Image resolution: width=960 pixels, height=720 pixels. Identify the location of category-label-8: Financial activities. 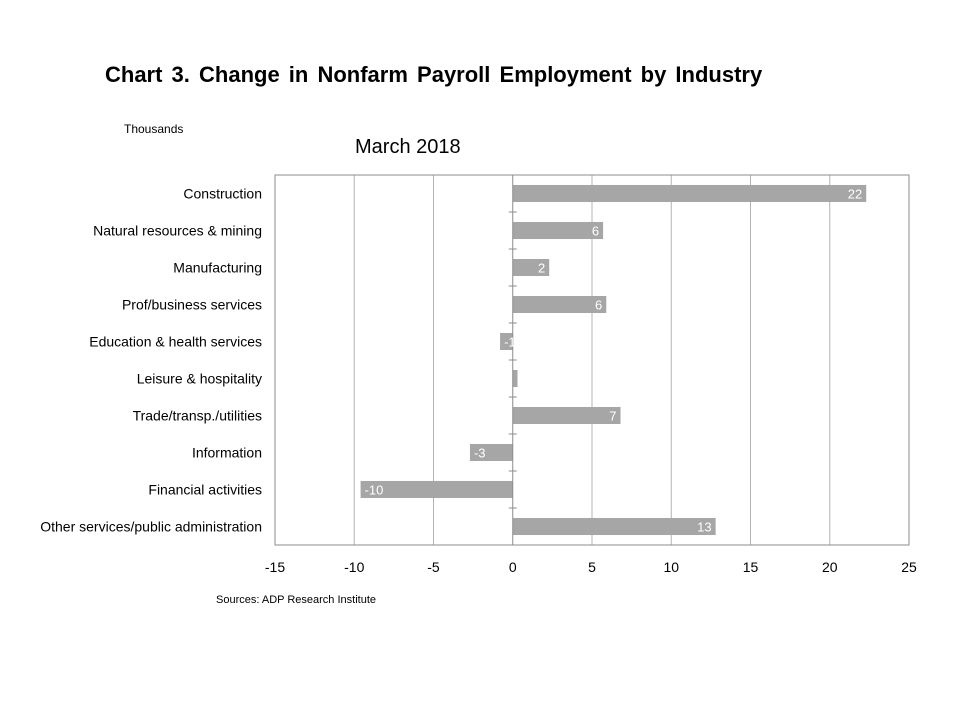
(205, 490).